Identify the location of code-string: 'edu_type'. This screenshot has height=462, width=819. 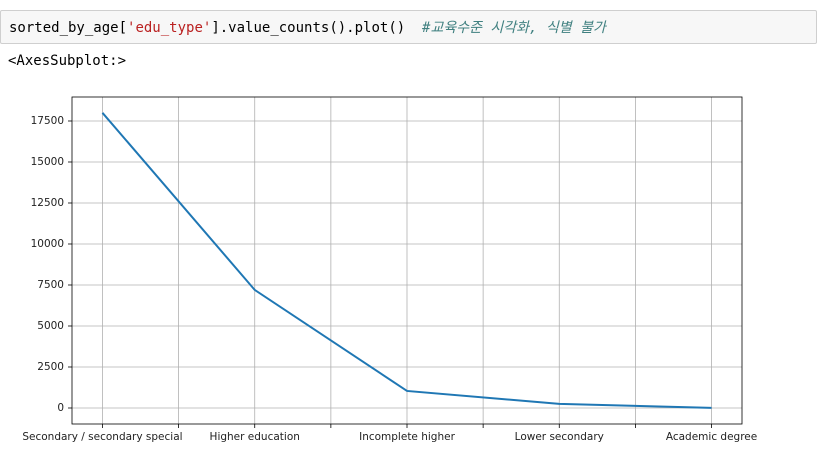
(169, 28).